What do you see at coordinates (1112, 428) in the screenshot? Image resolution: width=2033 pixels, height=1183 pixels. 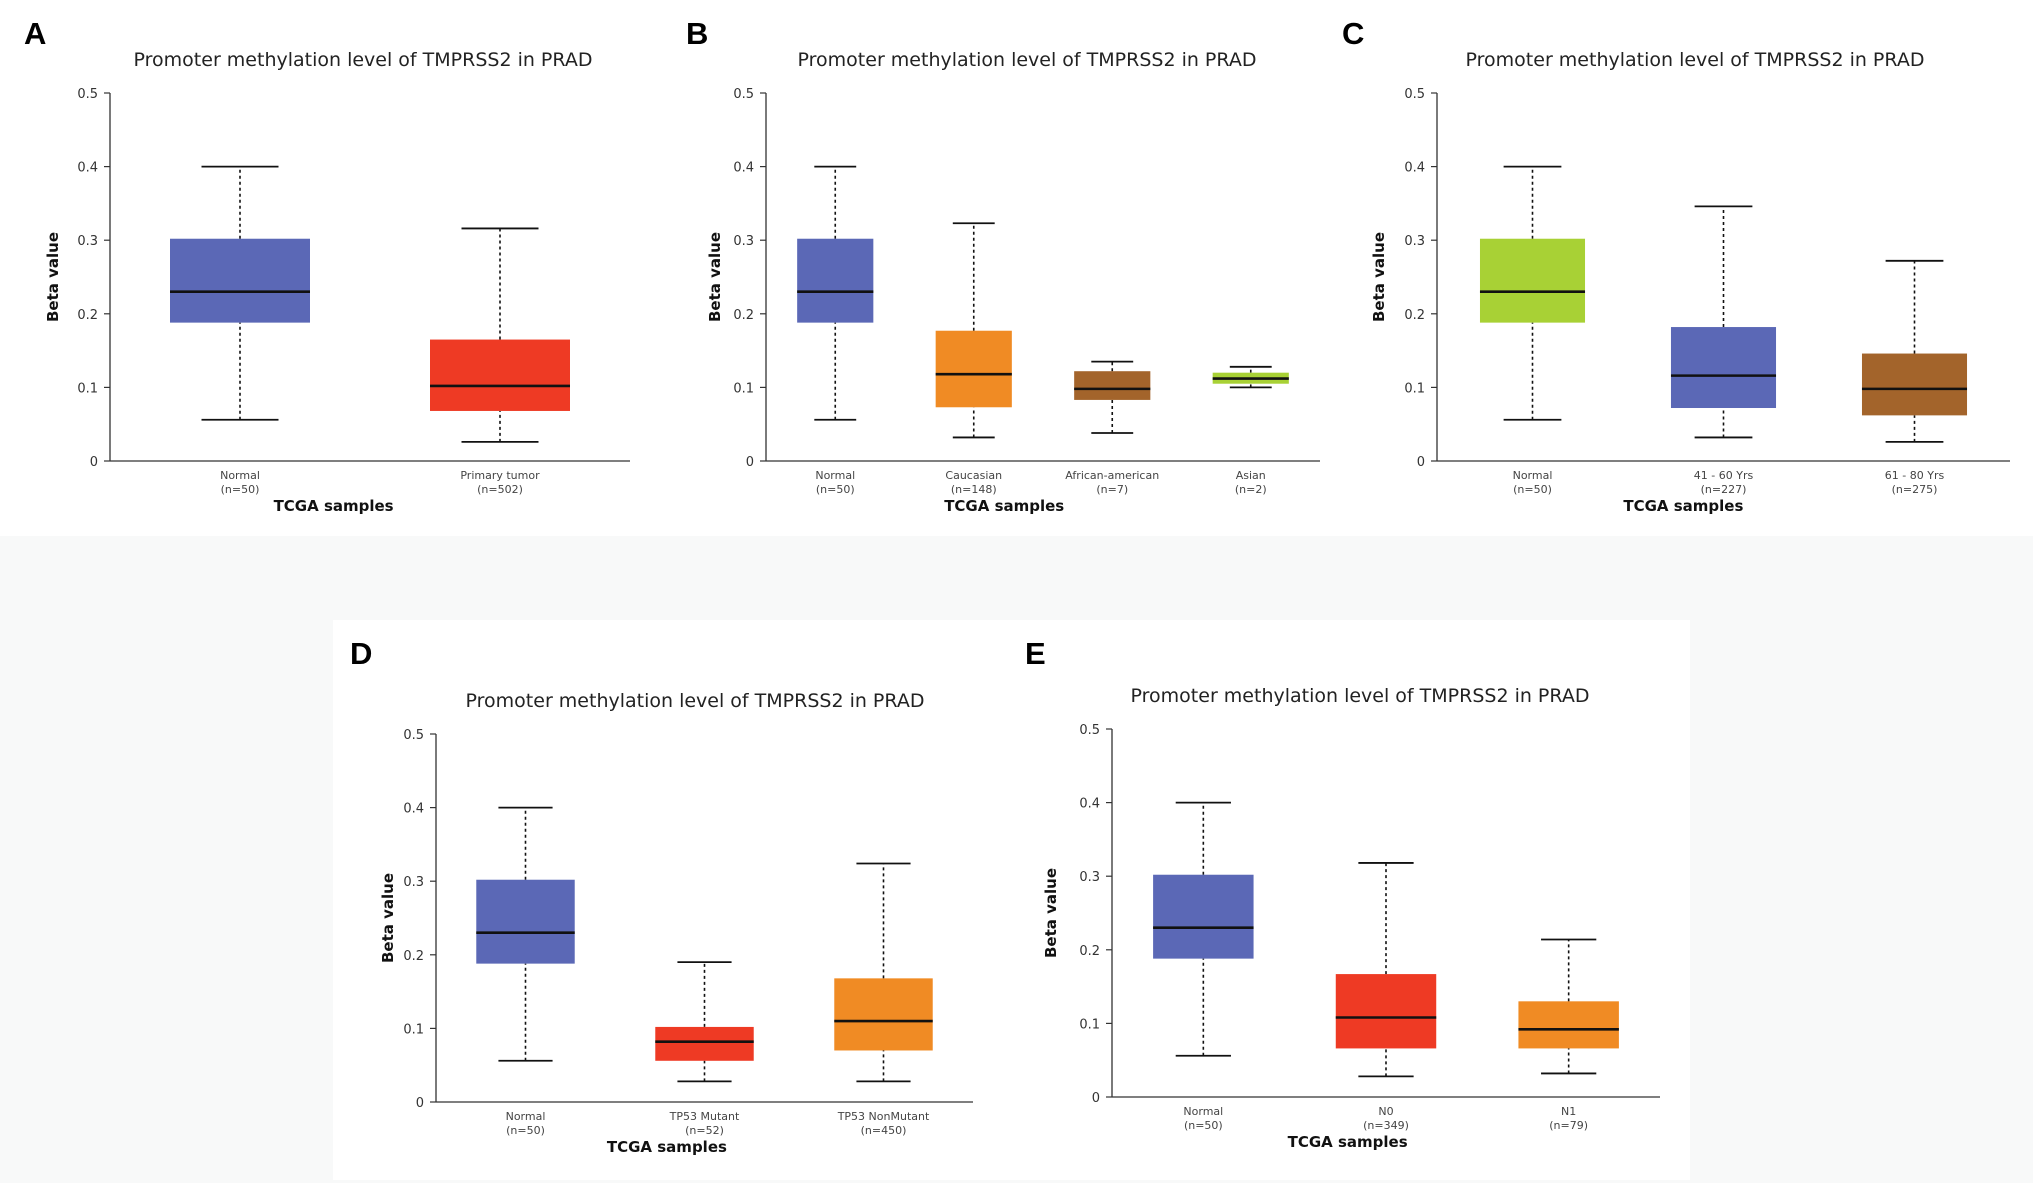 I see `box-group: African-american(n=7)` at bounding box center [1112, 428].